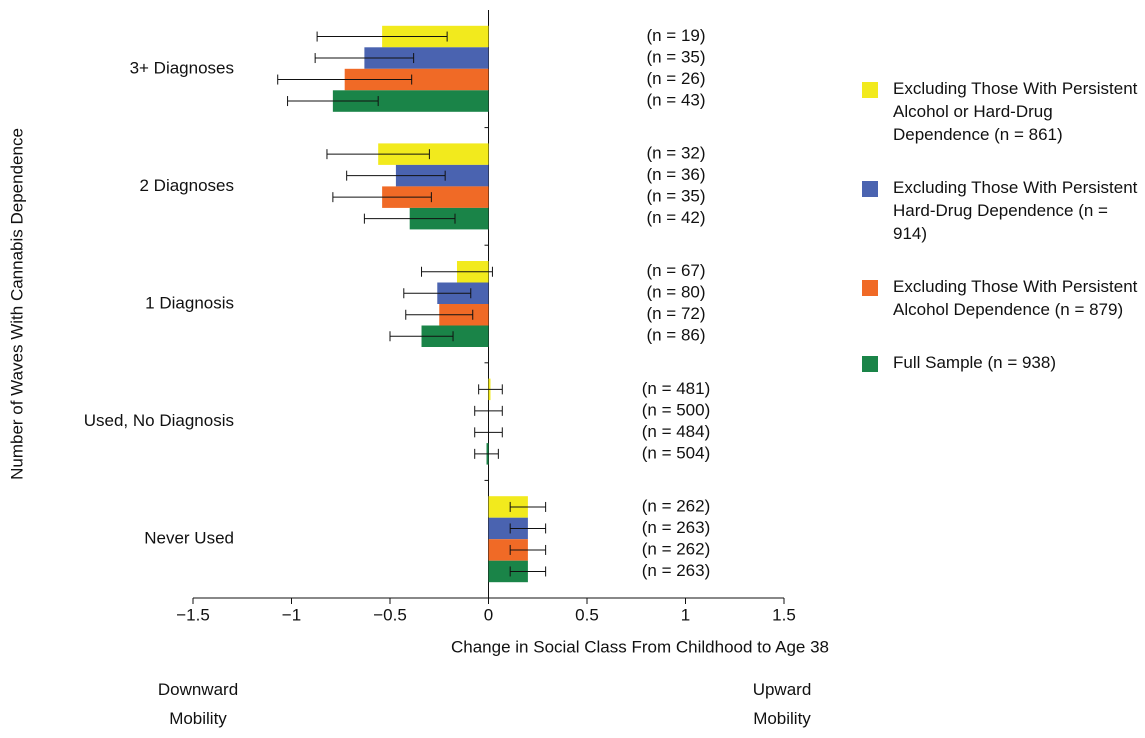 The width and height of the screenshot is (1145, 738). I want to click on n-label: (n = 36), so click(675, 174).